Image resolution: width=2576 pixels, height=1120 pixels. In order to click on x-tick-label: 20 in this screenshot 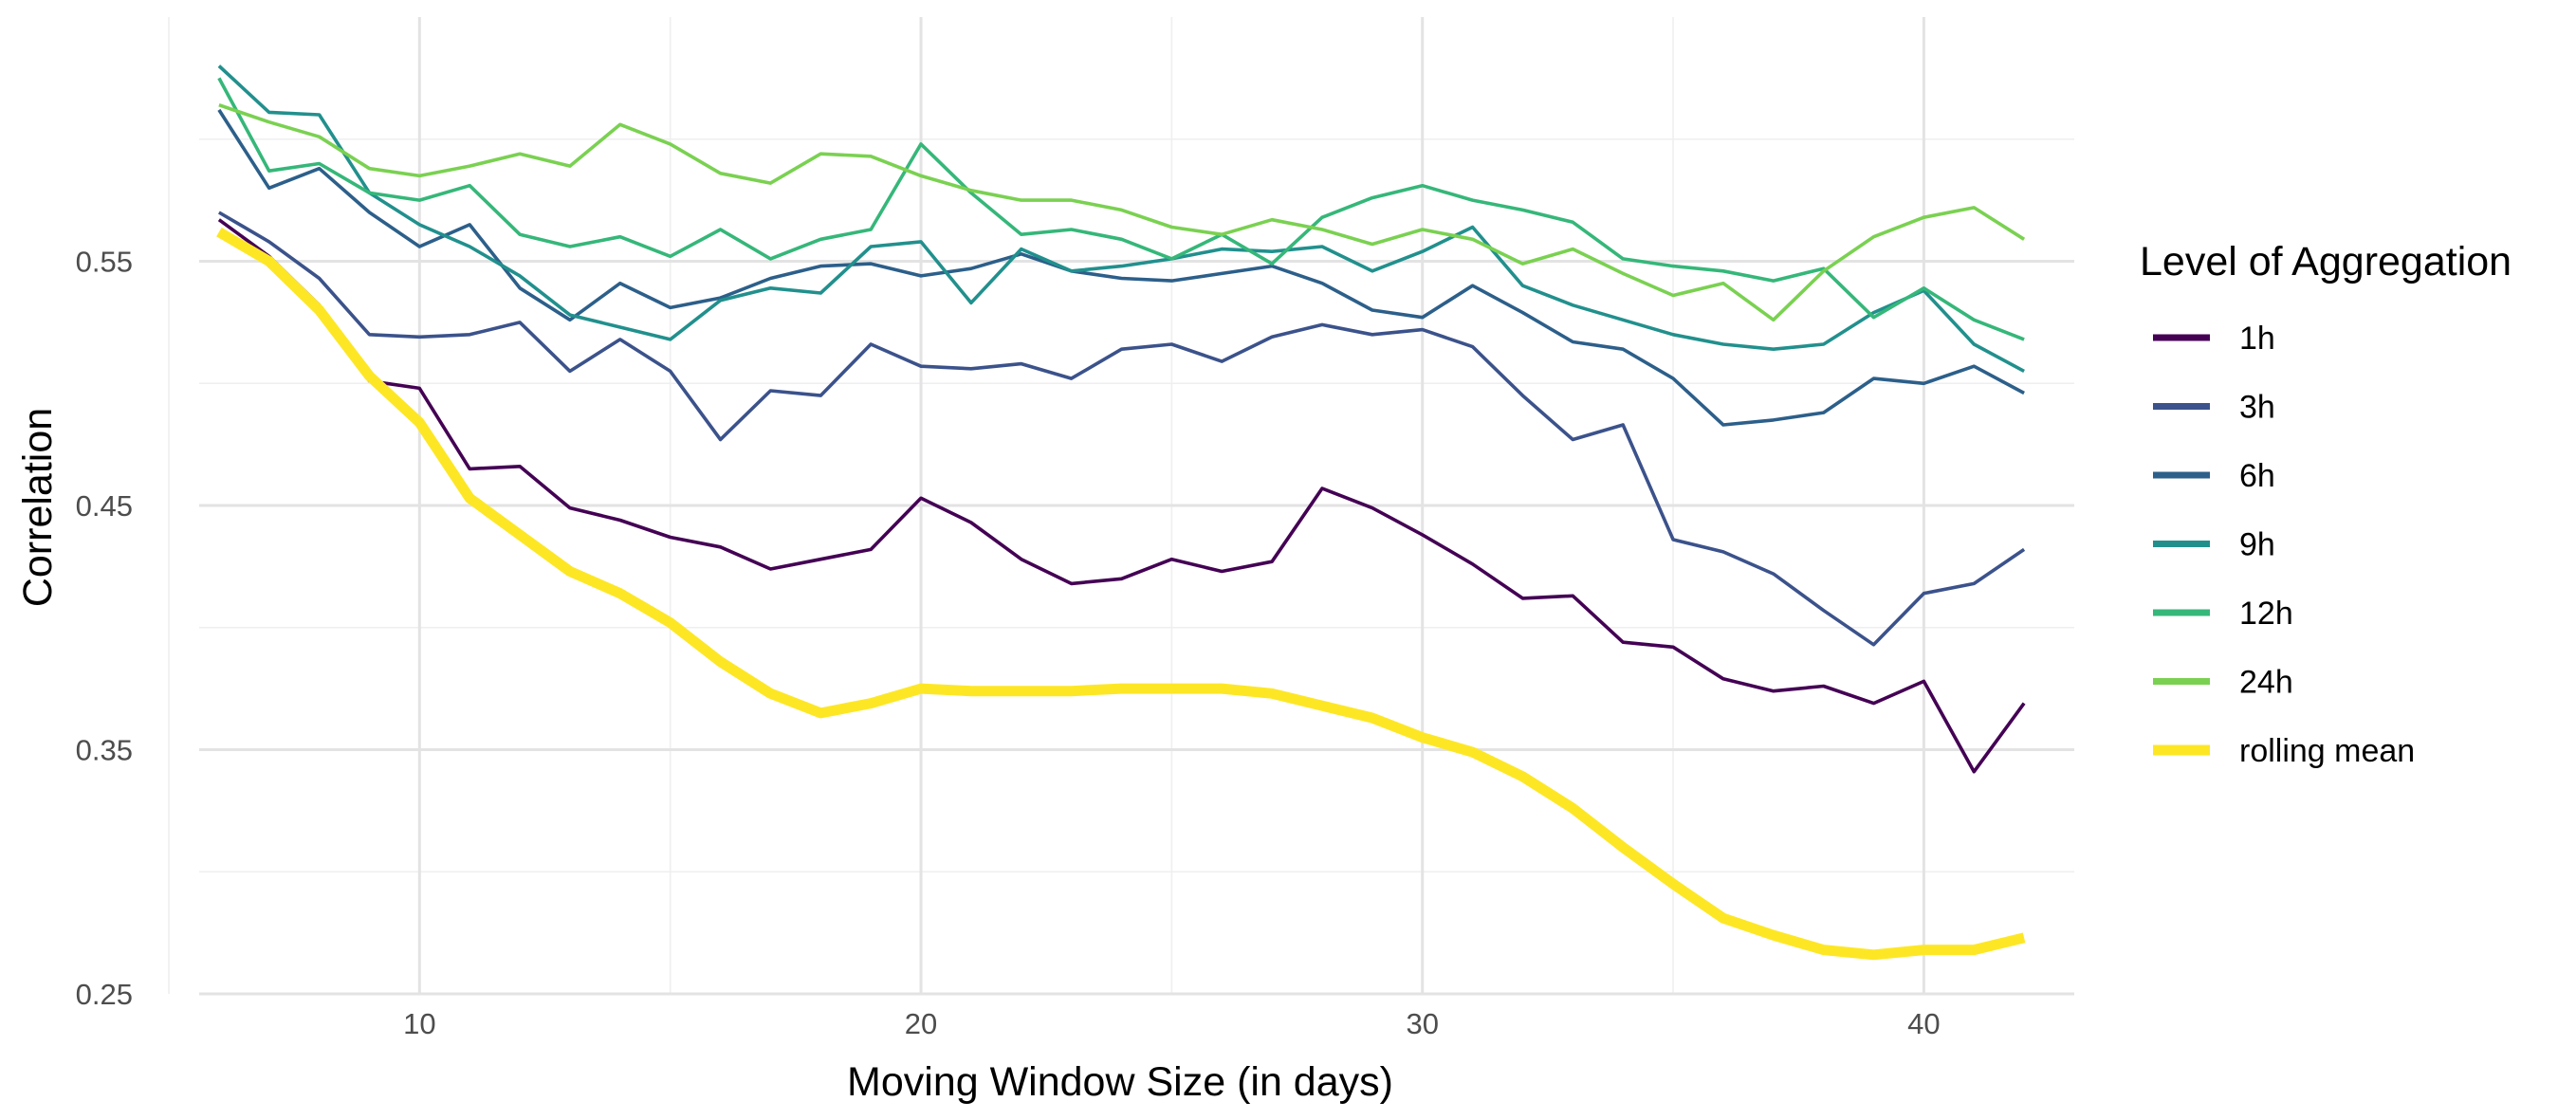, I will do `click(921, 1023)`.